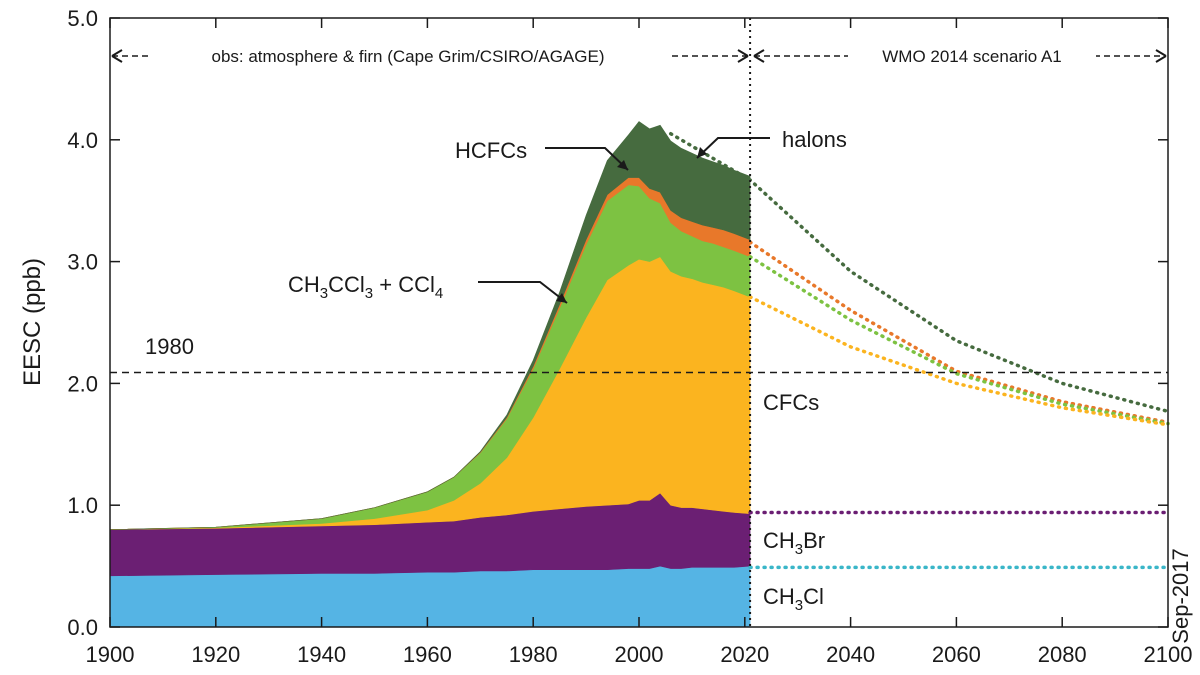 The height and width of the screenshot is (675, 1200). What do you see at coordinates (82, 383) in the screenshot?
I see `y-tick-label: 2.0` at bounding box center [82, 383].